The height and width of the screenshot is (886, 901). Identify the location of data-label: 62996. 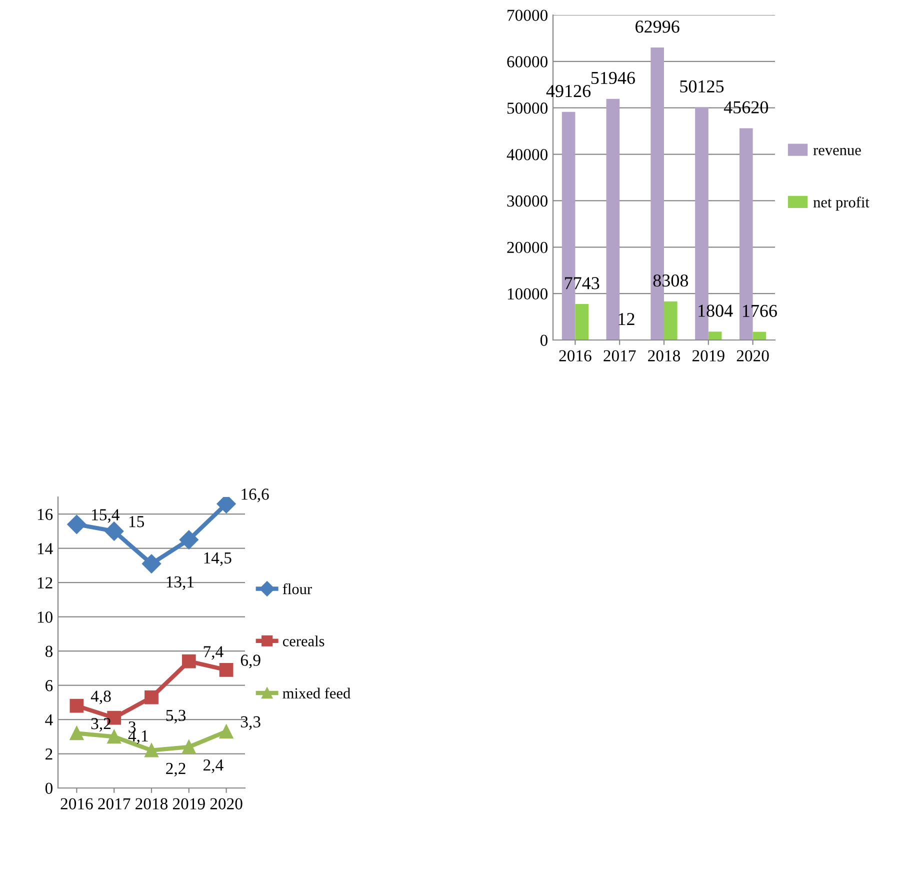
(658, 26).